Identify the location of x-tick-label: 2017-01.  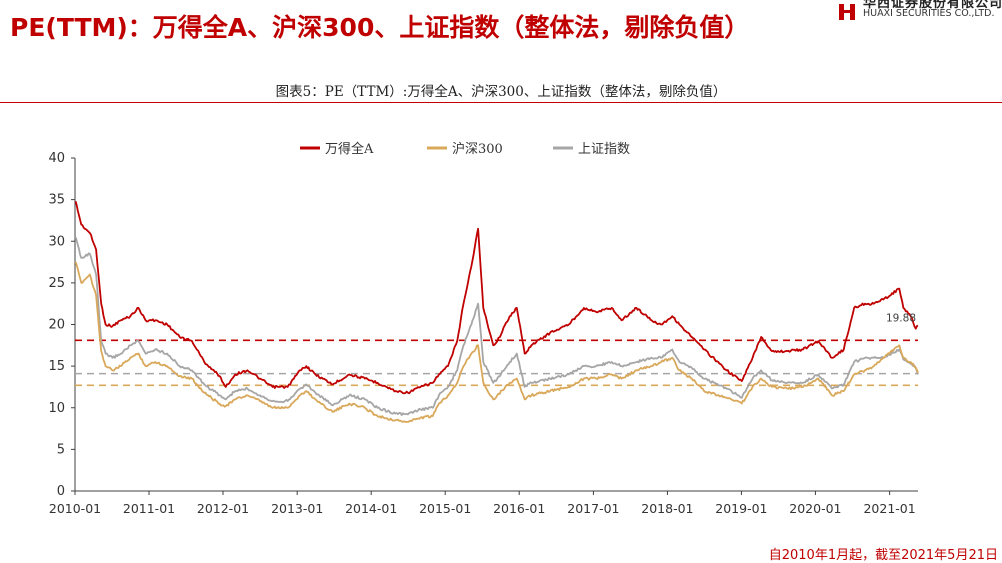
(593, 508).